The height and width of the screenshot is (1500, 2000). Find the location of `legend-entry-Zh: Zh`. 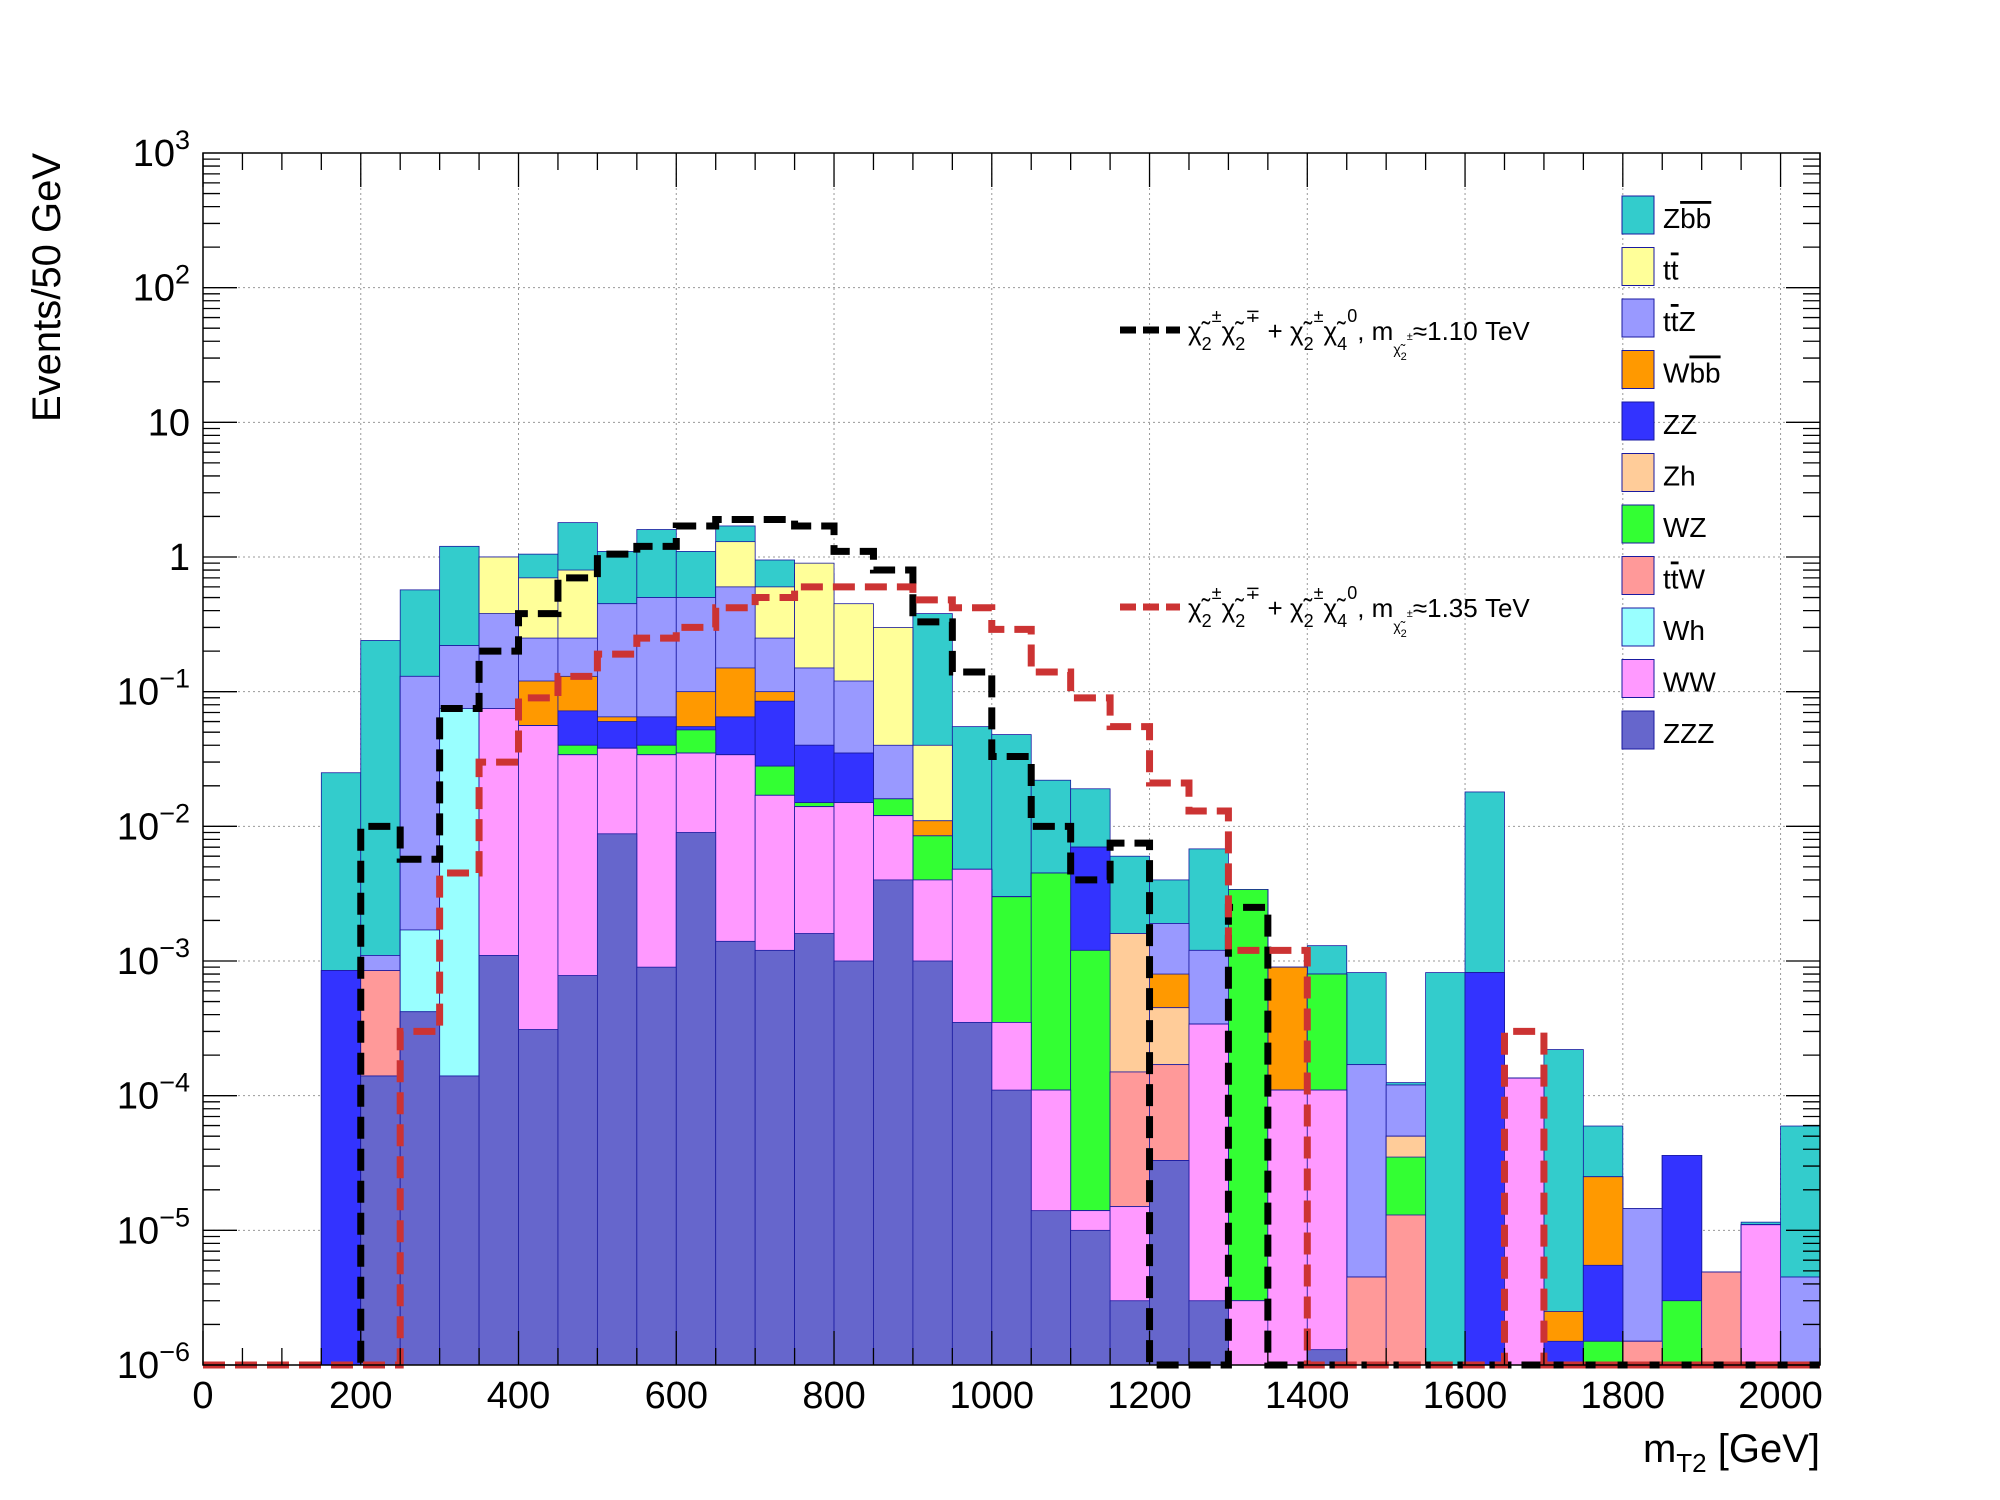

legend-entry-Zh: Zh is located at coordinates (1658, 472).